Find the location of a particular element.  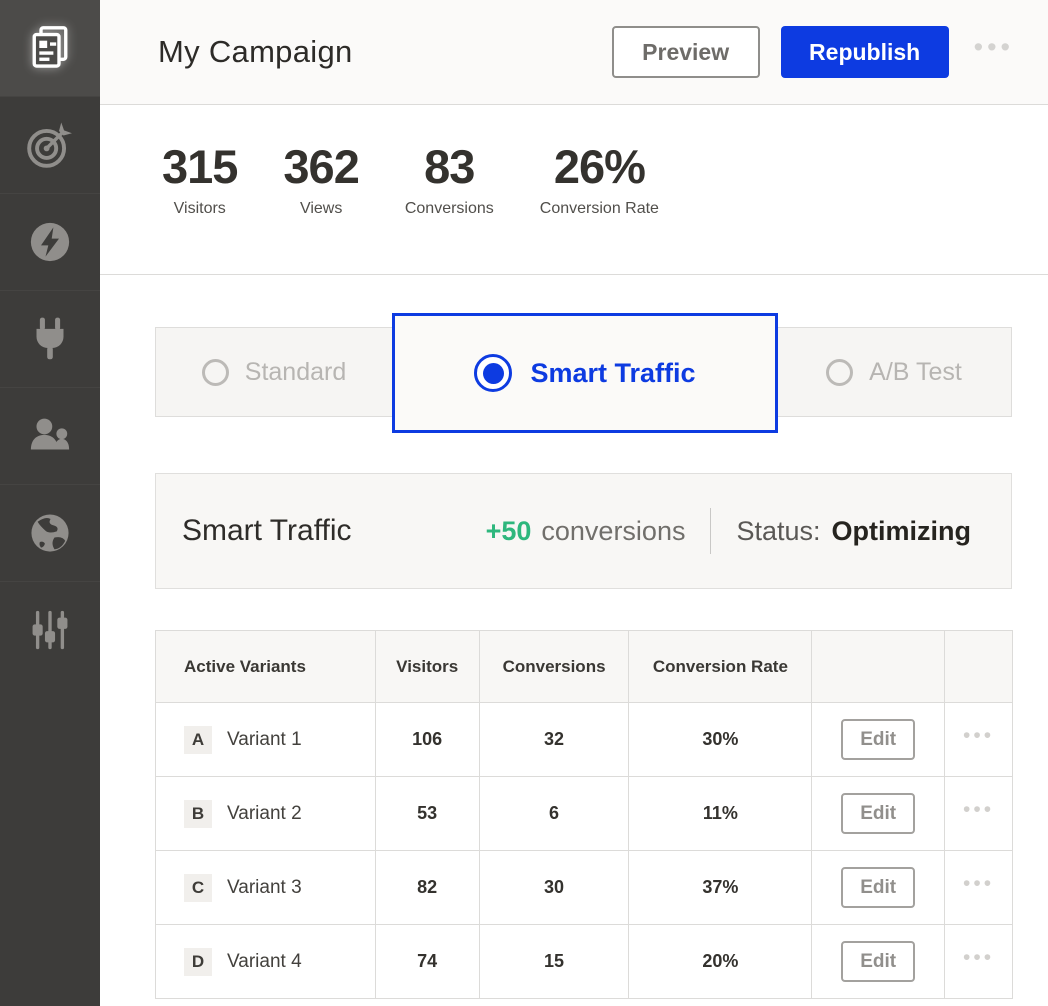

status-value: Optimizing is located at coordinates (901, 530).